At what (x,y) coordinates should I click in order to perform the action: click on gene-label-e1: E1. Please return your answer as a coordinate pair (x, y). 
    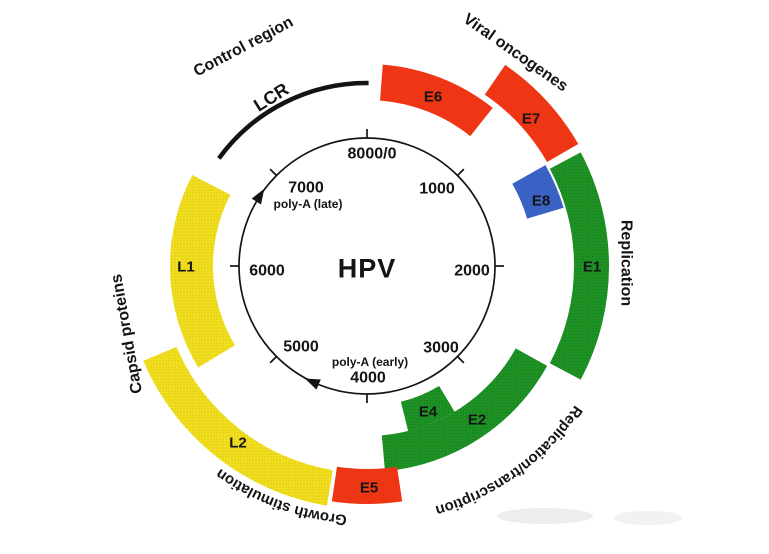
    Looking at the image, I should click on (592, 266).